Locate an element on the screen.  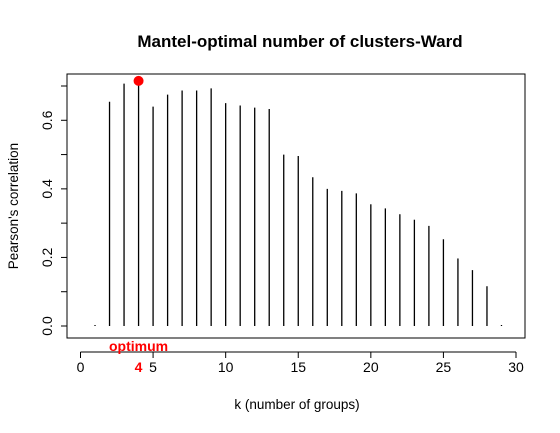
y-tick-label: 0.6 is located at coordinates (47, 120).